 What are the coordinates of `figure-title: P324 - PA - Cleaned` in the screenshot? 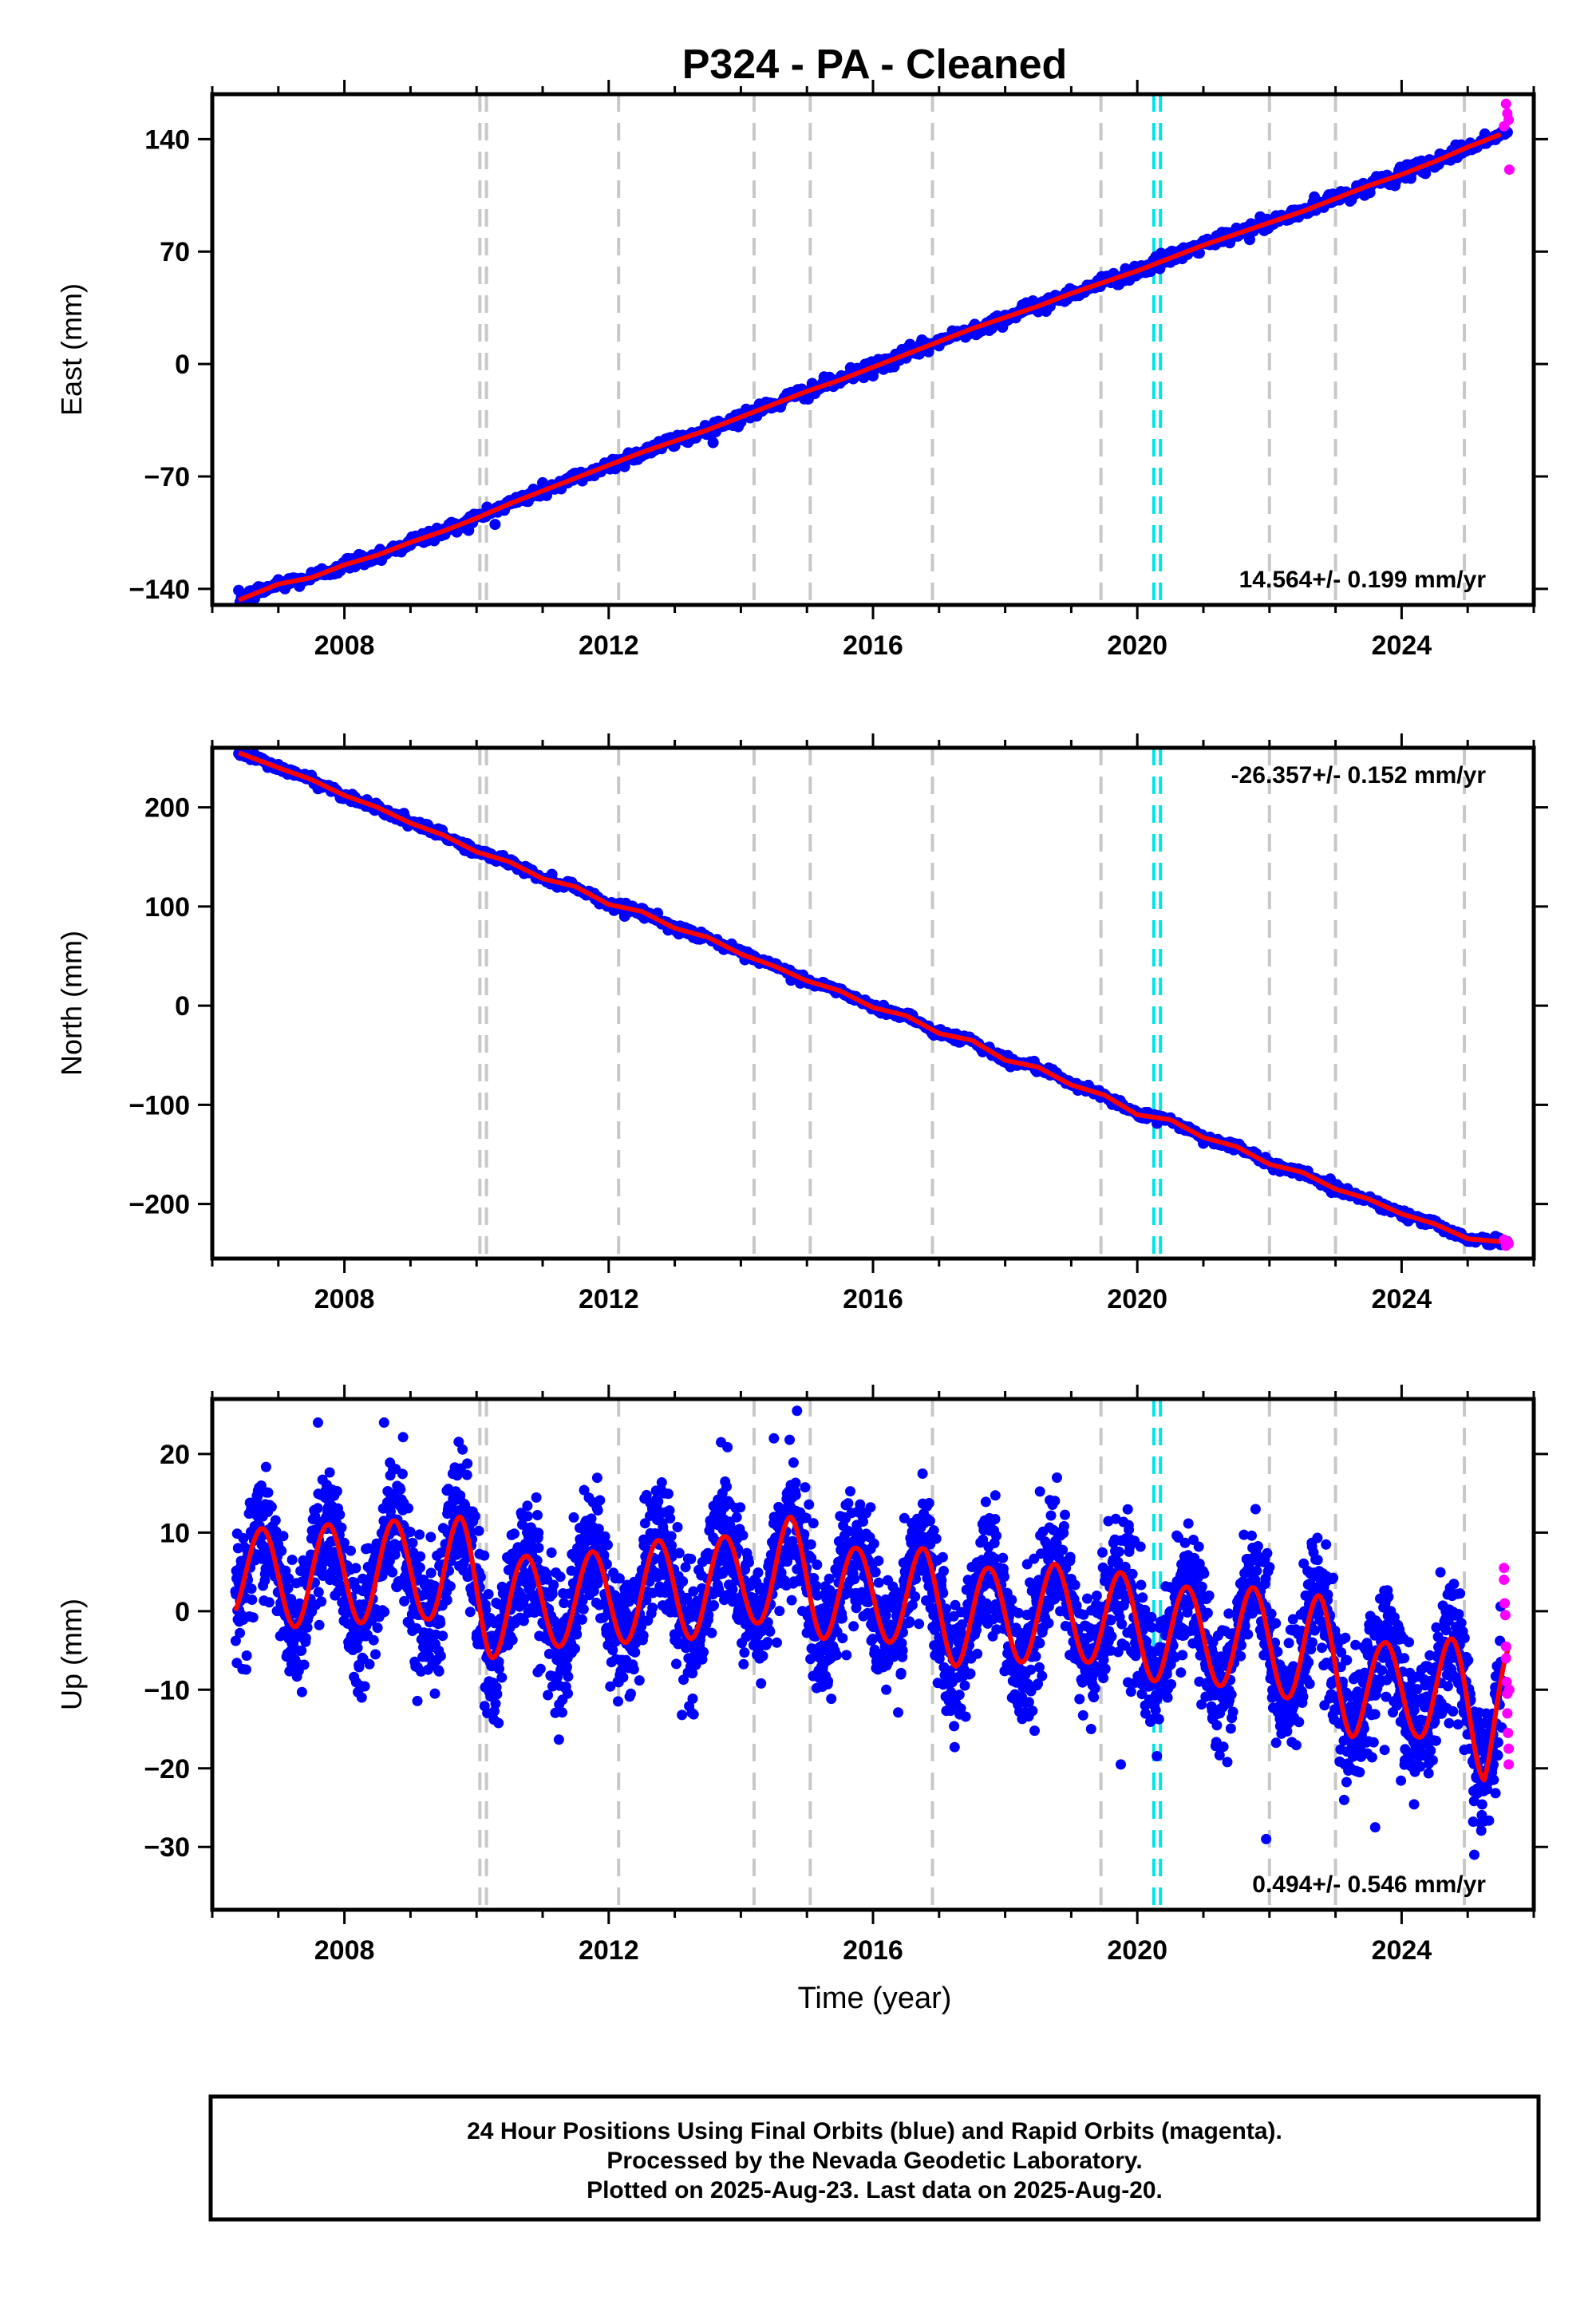 It's located at (875, 64).